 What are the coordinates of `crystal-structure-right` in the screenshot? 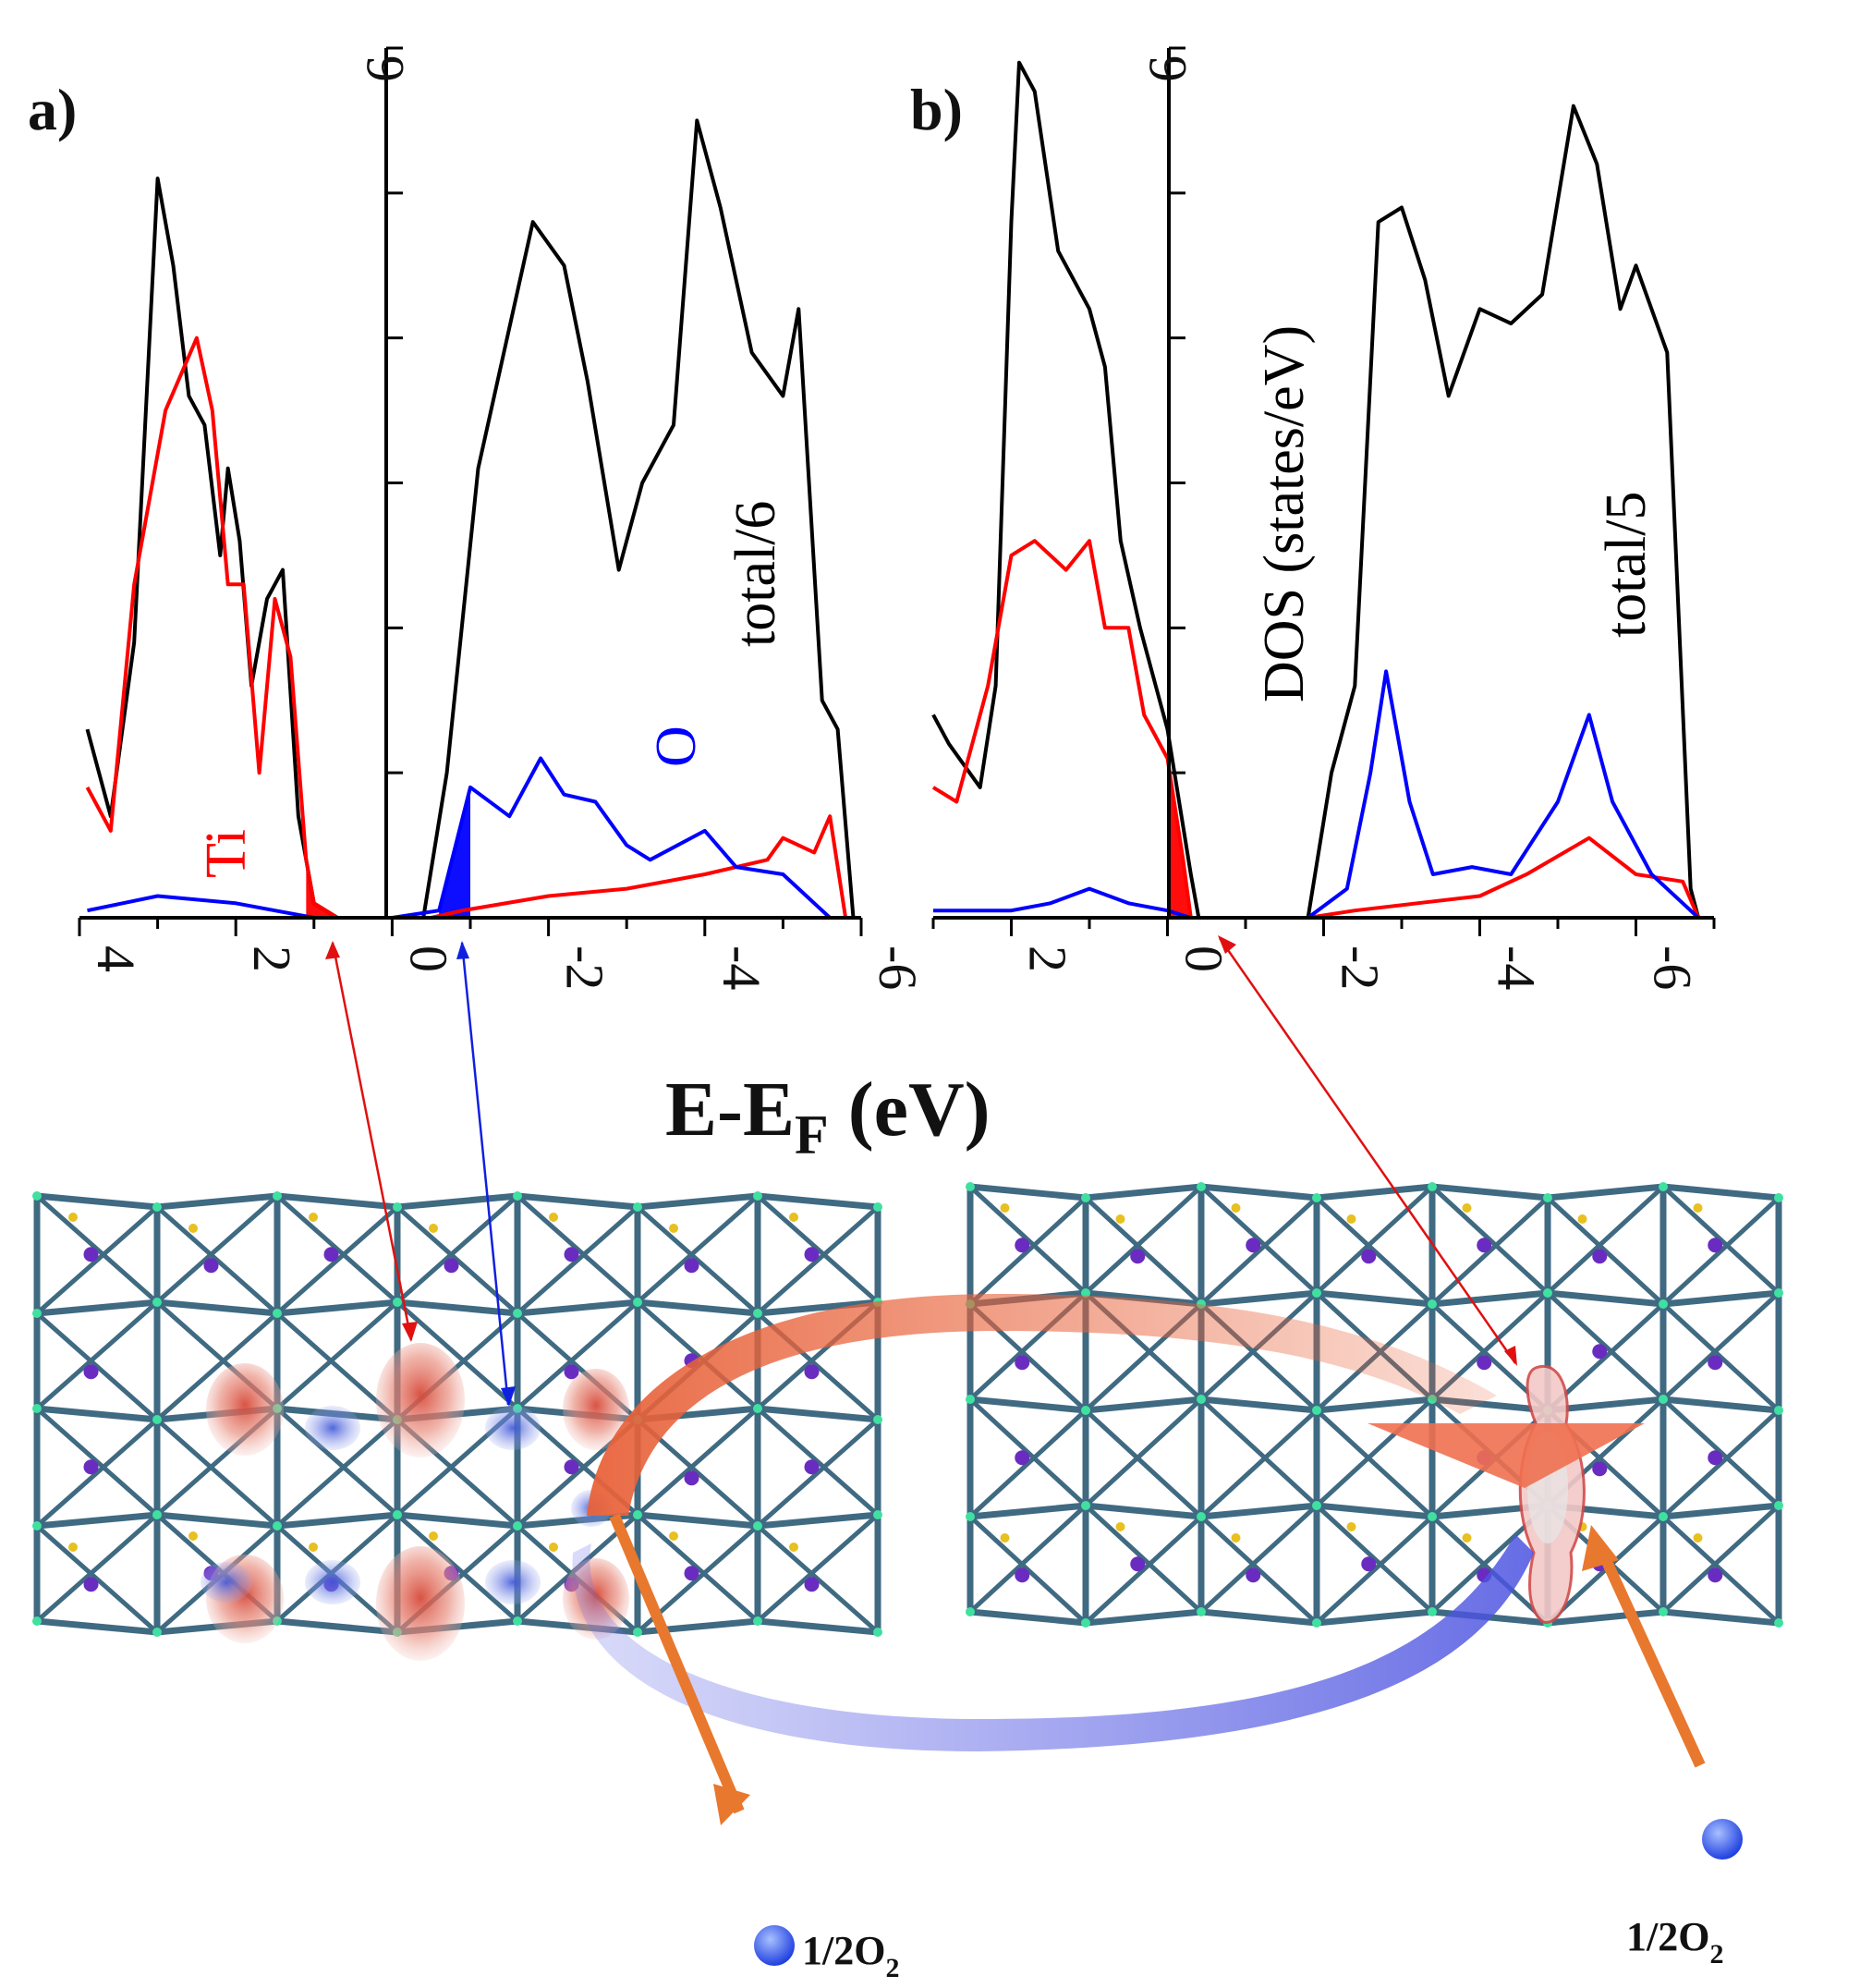 It's located at (1374, 1405).